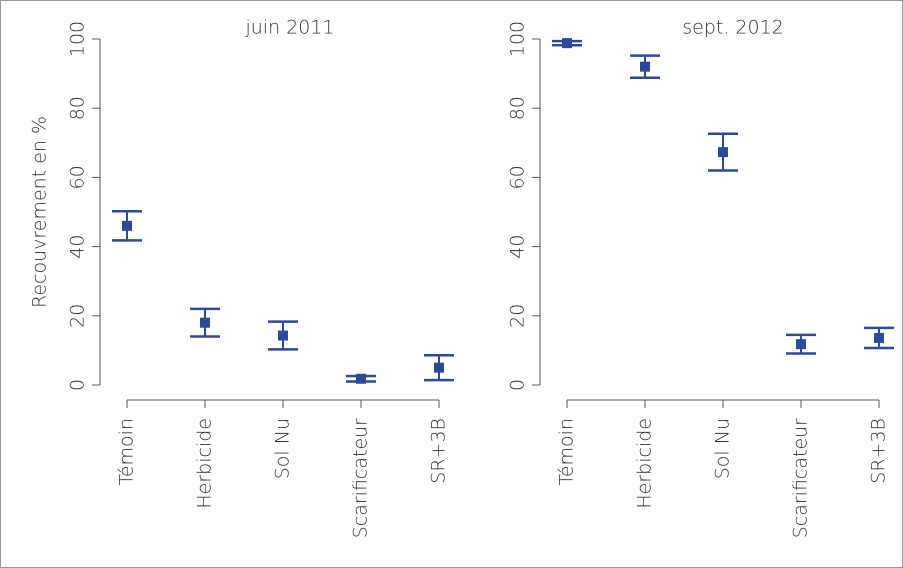 This screenshot has width=903, height=568. Describe the element at coordinates (40, 212) in the screenshot. I see `y-axis-label: Recouvrement en %` at that location.